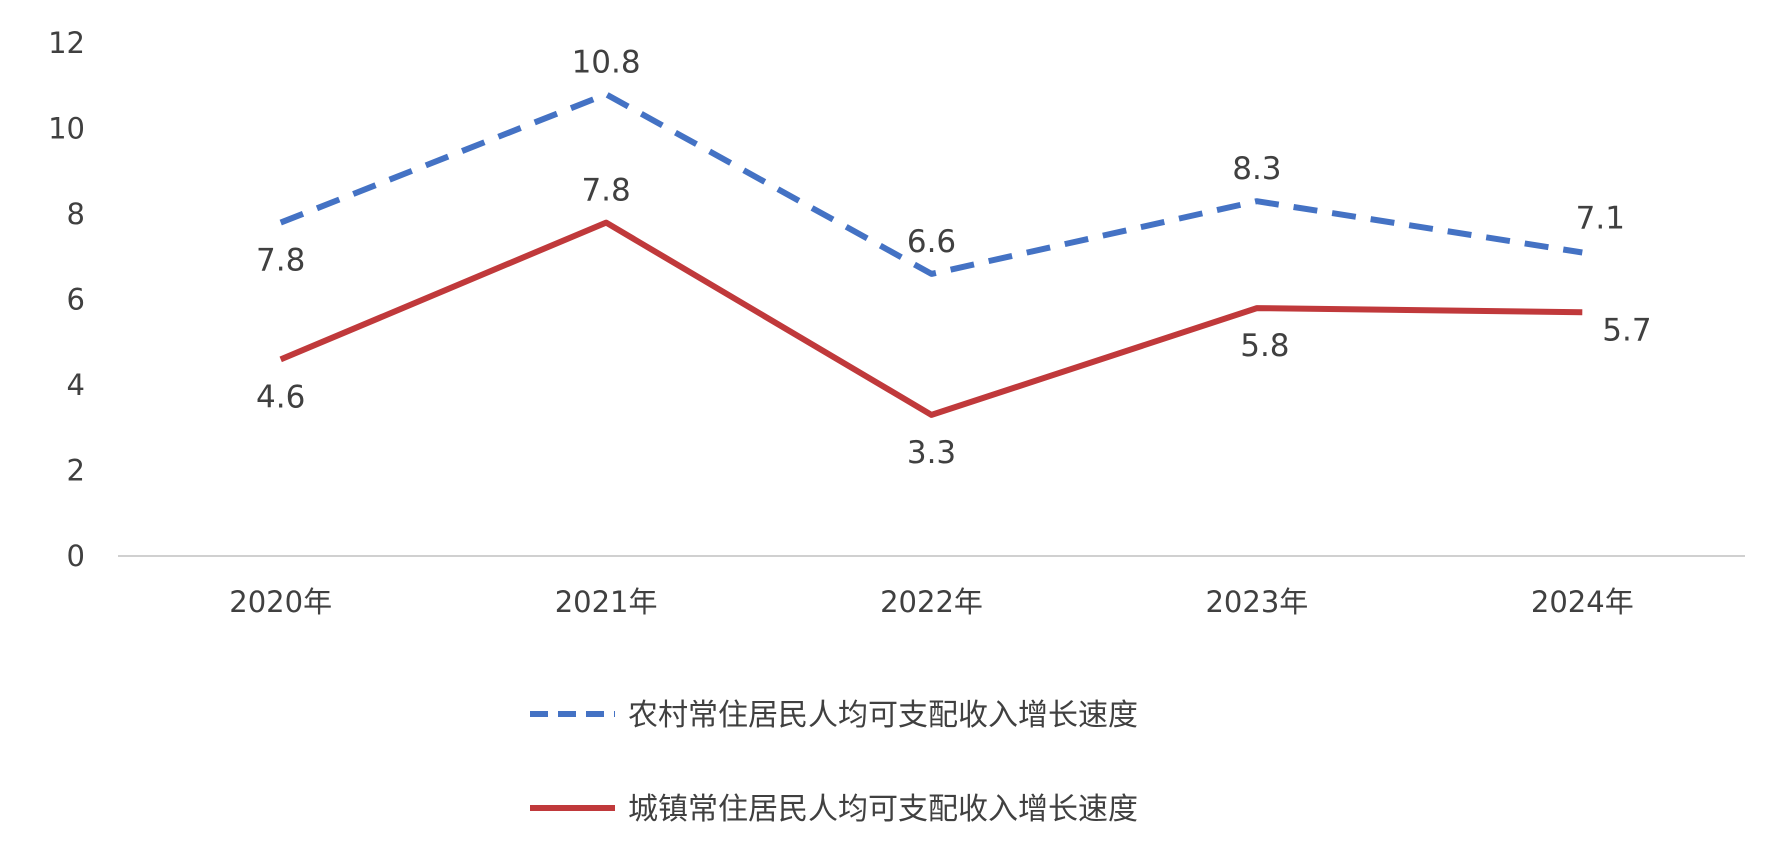 This screenshot has height=868, width=1788. What do you see at coordinates (66, 299) in the screenshot?
I see `y-axis-ticks: 0 2 4 6 8 10 12` at bounding box center [66, 299].